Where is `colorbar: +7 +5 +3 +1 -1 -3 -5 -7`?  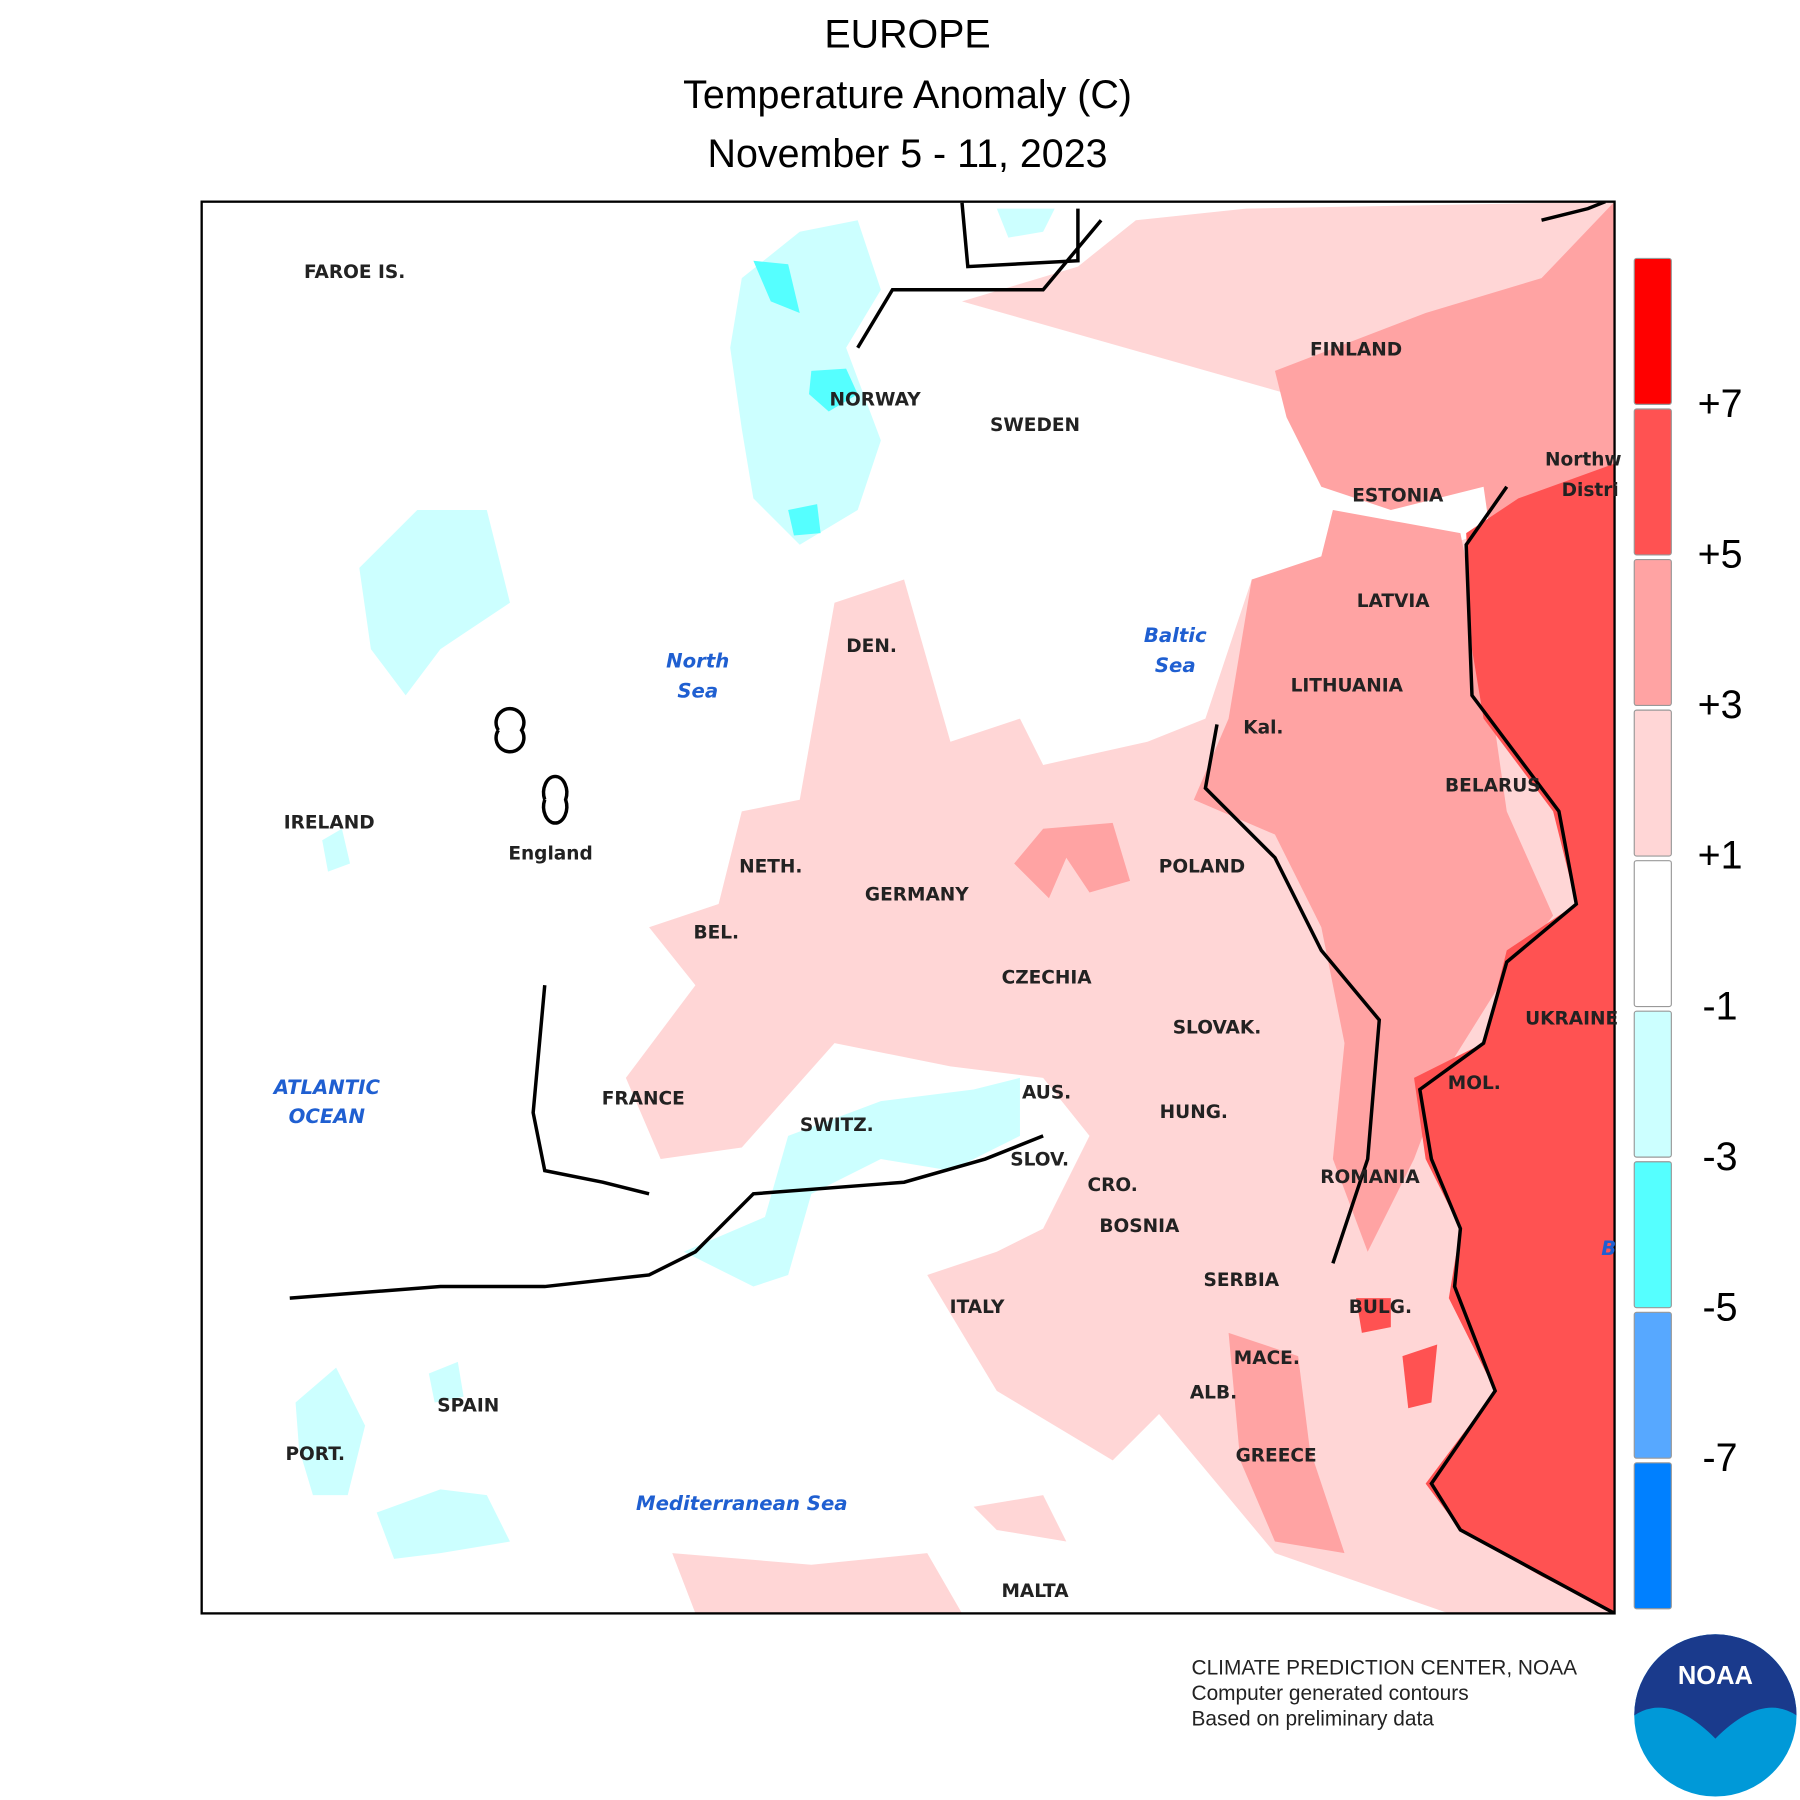
colorbar: +7 +5 +3 +1 -1 -3 -5 -7 is located at coordinates (1688, 933).